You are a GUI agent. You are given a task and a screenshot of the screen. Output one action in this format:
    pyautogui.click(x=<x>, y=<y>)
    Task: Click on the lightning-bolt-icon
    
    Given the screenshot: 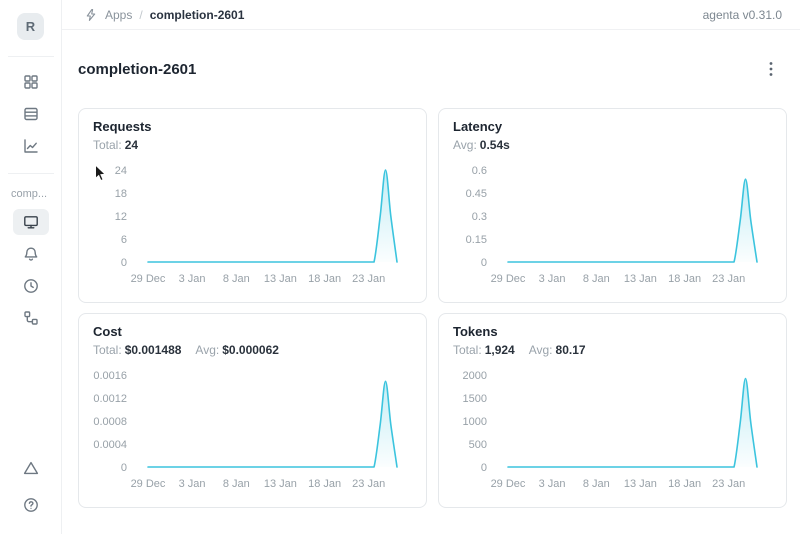 What is the action you would take?
    pyautogui.click(x=91, y=15)
    